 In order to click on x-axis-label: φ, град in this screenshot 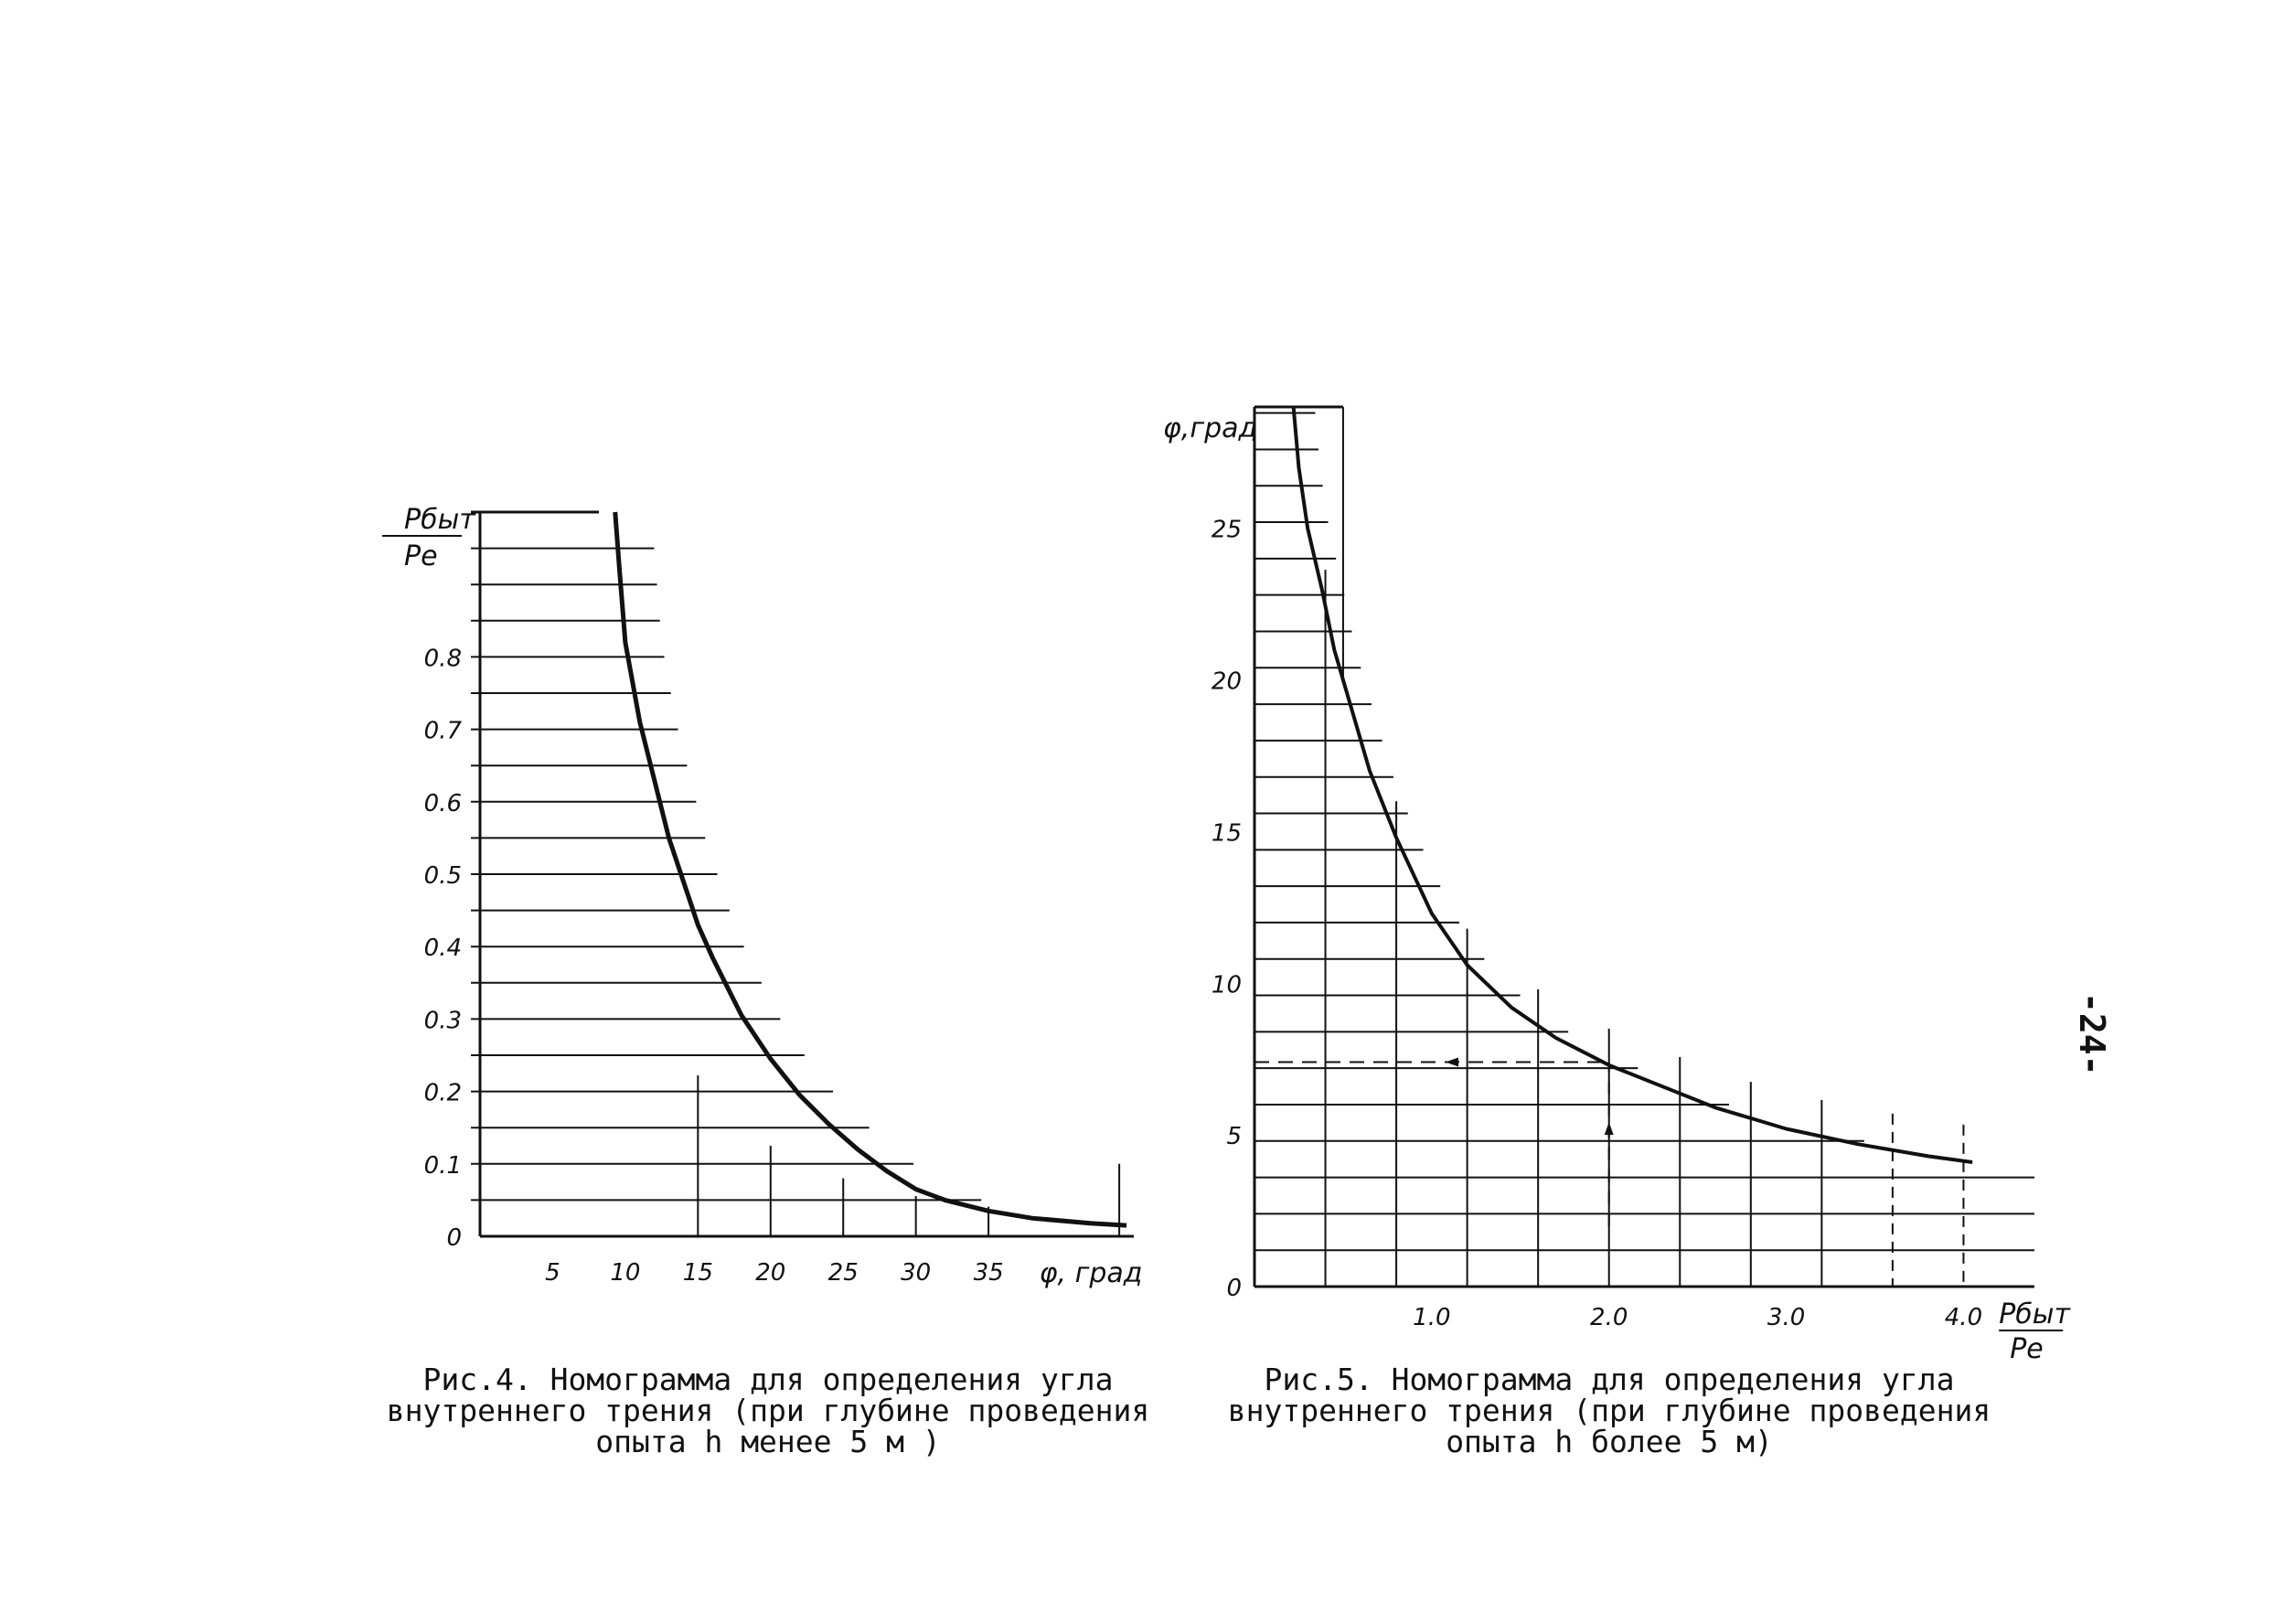, I will do `click(1091, 1273)`.